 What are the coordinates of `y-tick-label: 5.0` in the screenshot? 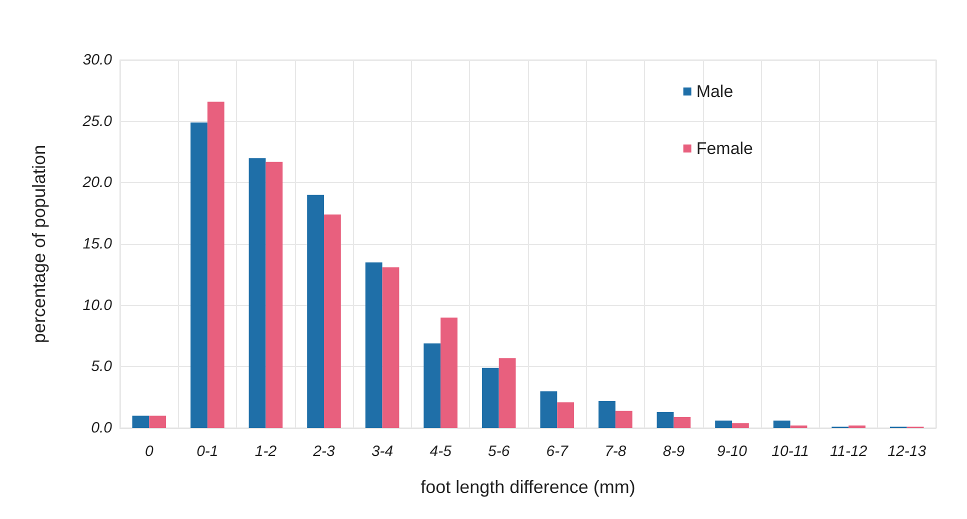 It's located at (102, 367).